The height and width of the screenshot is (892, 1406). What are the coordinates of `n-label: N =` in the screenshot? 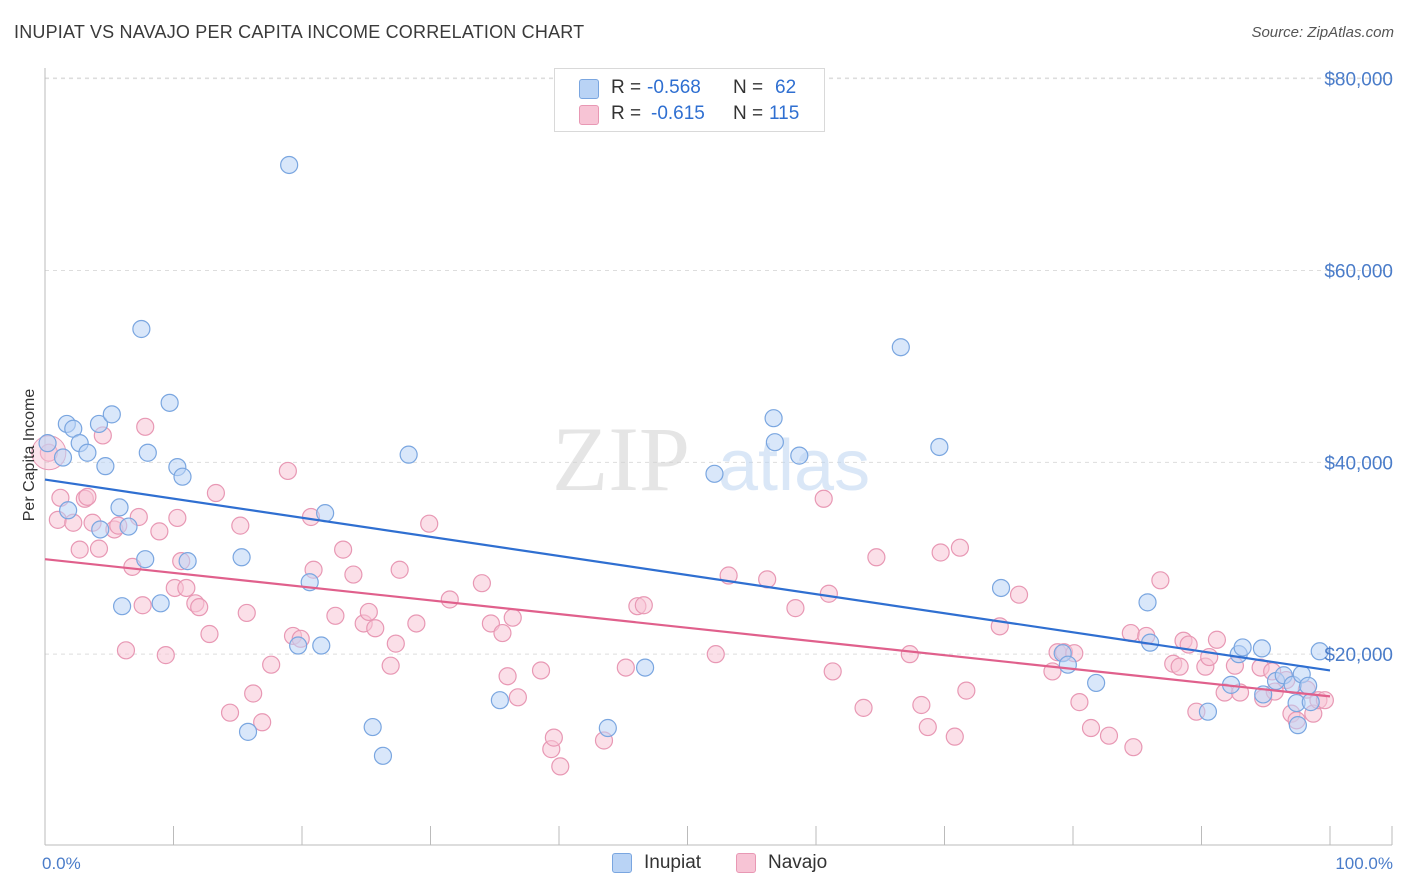 It's located at (748, 87).